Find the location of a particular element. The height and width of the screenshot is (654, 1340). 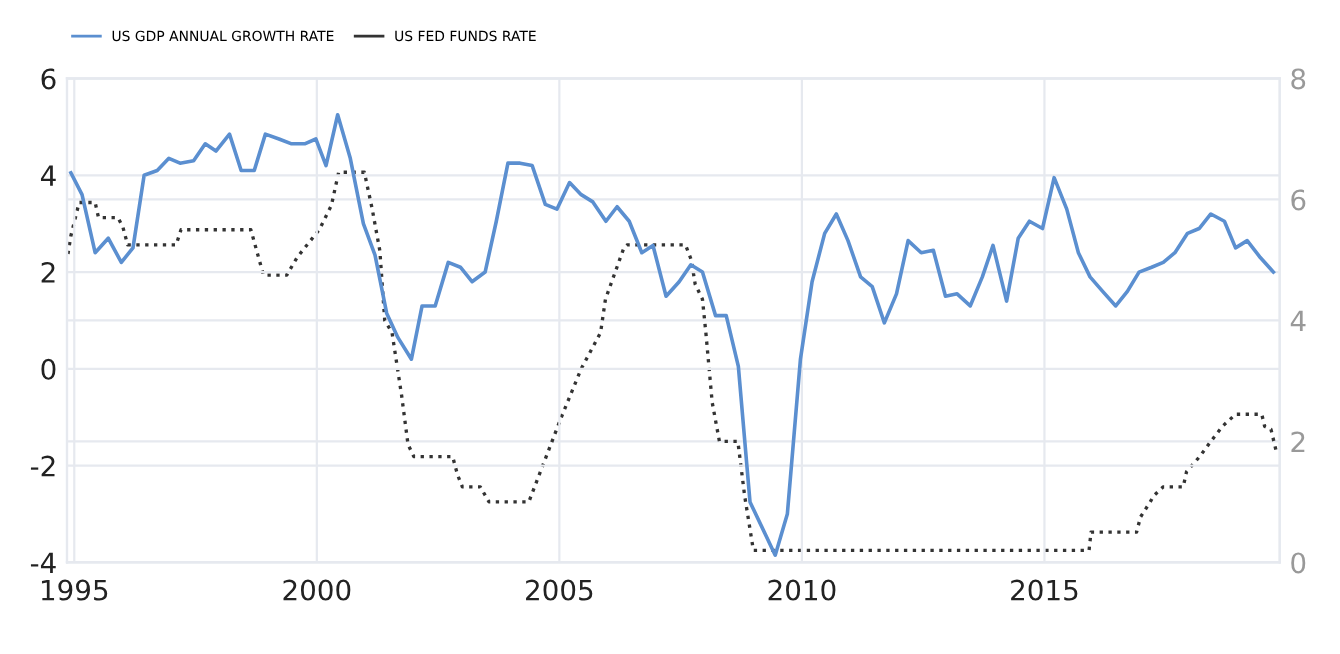

y-tick-label: -4 is located at coordinates (43, 562).